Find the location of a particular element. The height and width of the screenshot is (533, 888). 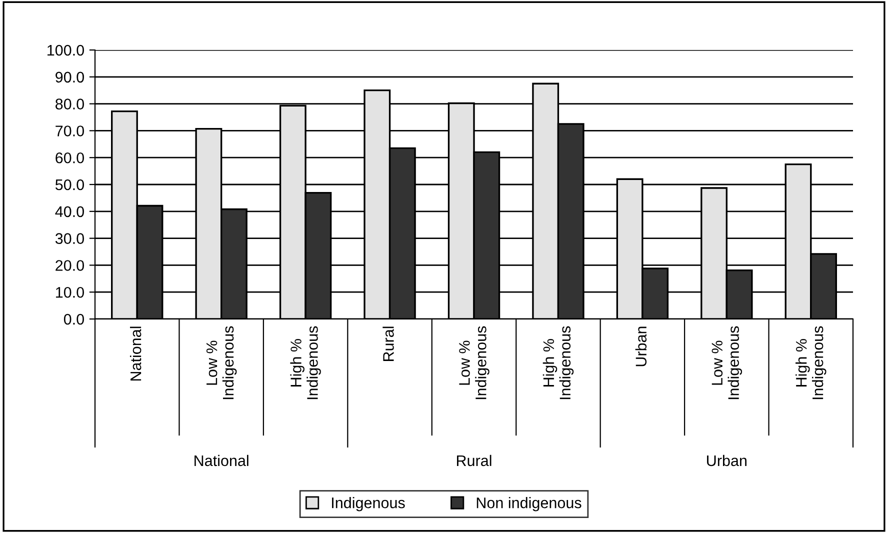

text: Urban is located at coordinates (726, 460).